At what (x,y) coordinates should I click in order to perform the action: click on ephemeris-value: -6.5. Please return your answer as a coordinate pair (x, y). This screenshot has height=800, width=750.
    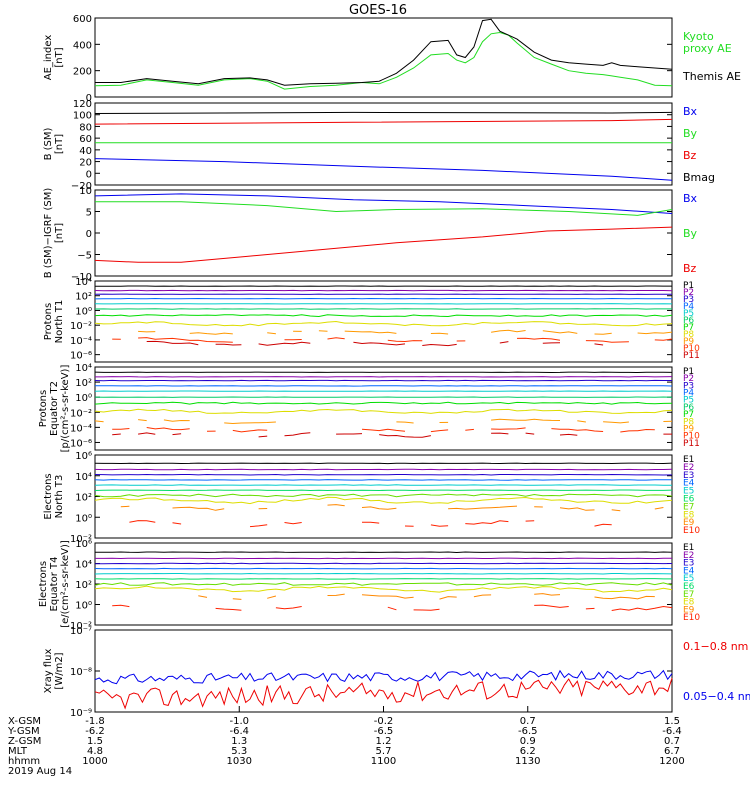
    Looking at the image, I should click on (528, 731).